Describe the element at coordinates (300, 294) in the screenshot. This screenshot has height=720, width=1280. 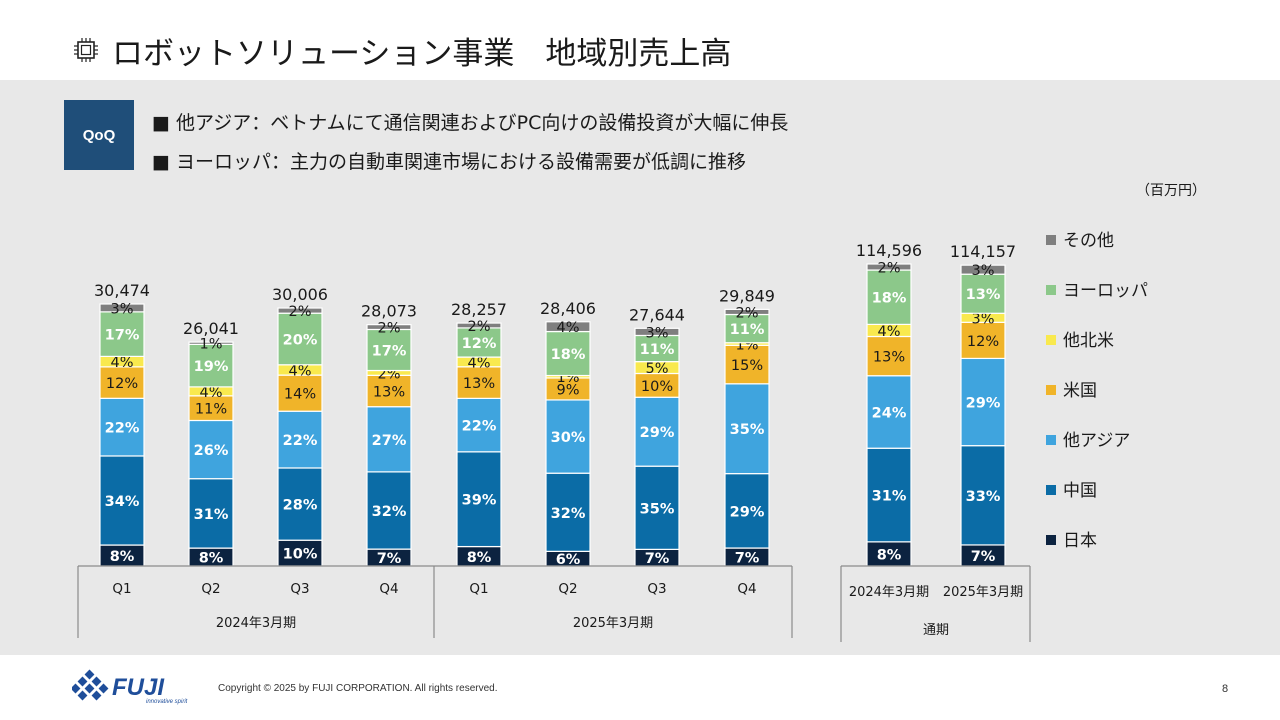
I see `bar-total-label: 30,006` at that location.